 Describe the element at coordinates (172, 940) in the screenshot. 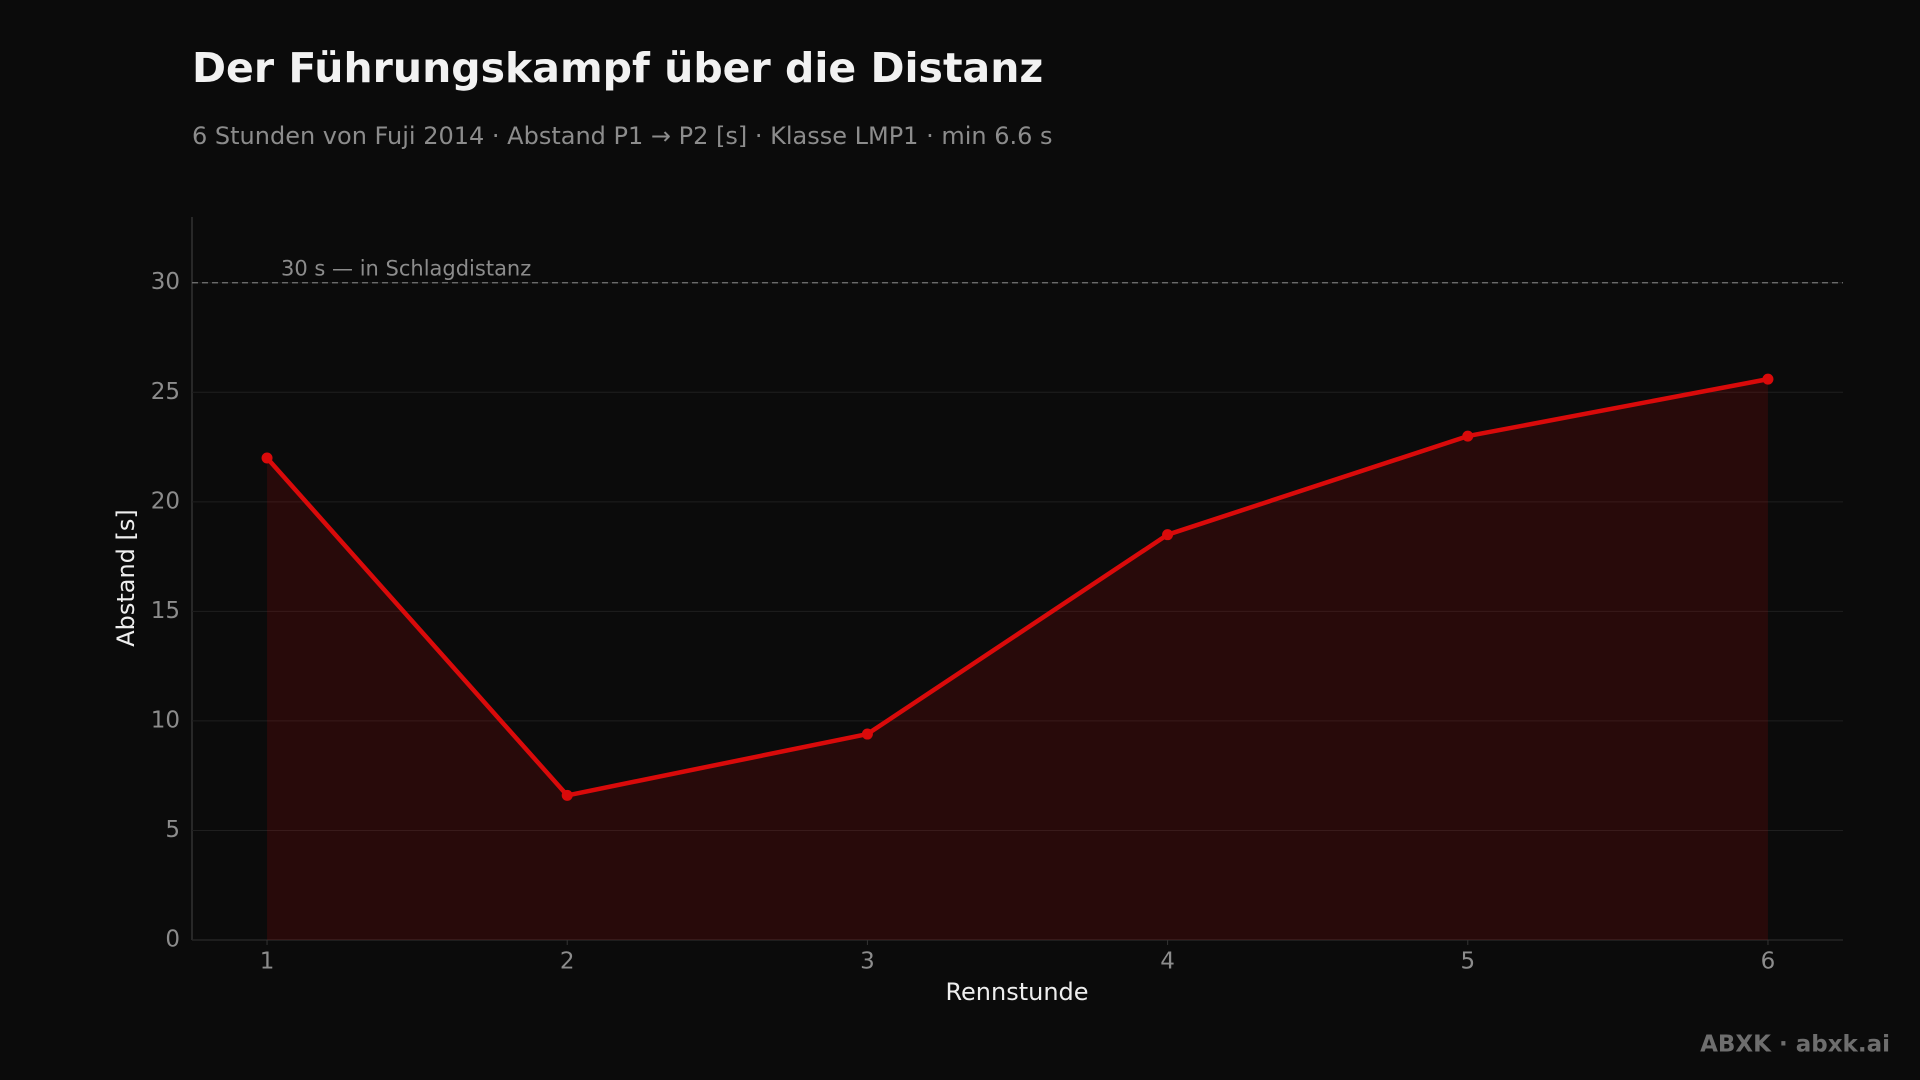

I see `y-tick-label: 0` at that location.